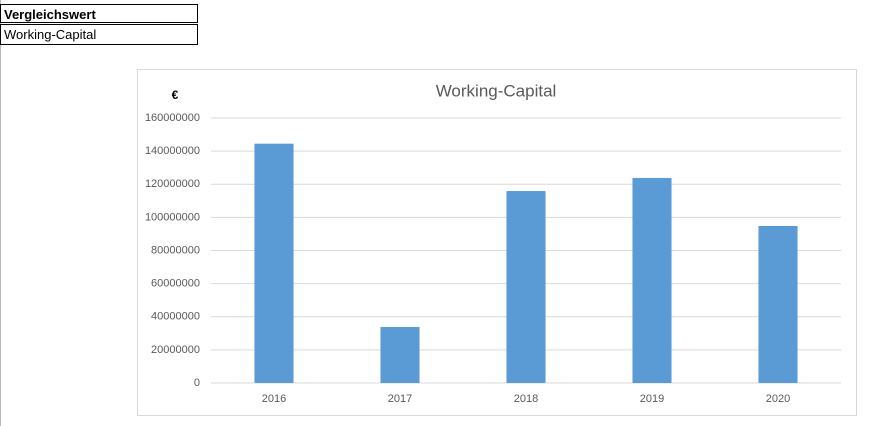 Image resolution: width=870 pixels, height=426 pixels. I want to click on y-tick-label: 60000000, so click(175, 284).